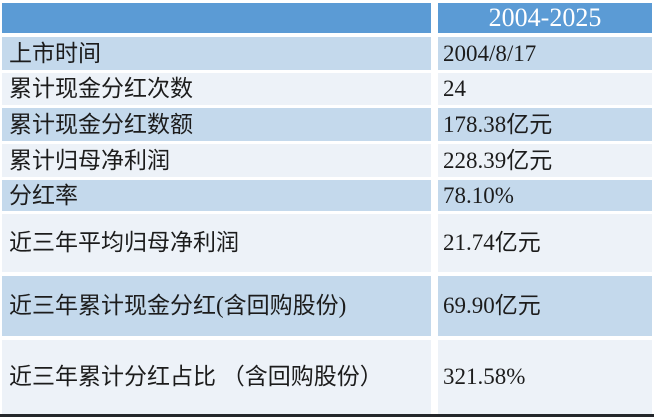  Describe the element at coordinates (216, 195) in the screenshot. I see `row-label: 分红率` at that location.